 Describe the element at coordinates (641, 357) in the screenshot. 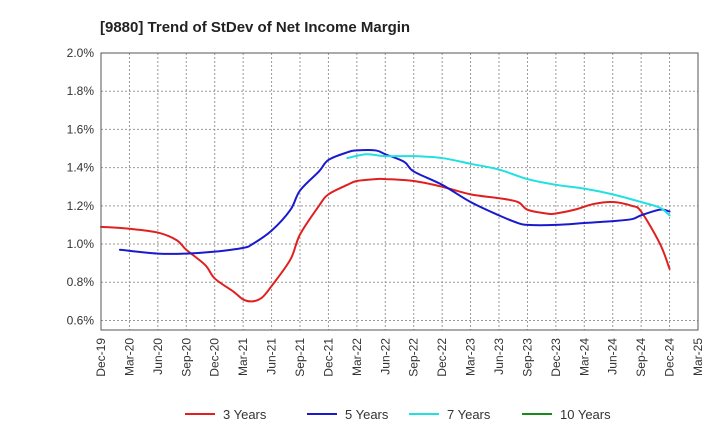

I see `x-tick-label: Sep-24` at that location.